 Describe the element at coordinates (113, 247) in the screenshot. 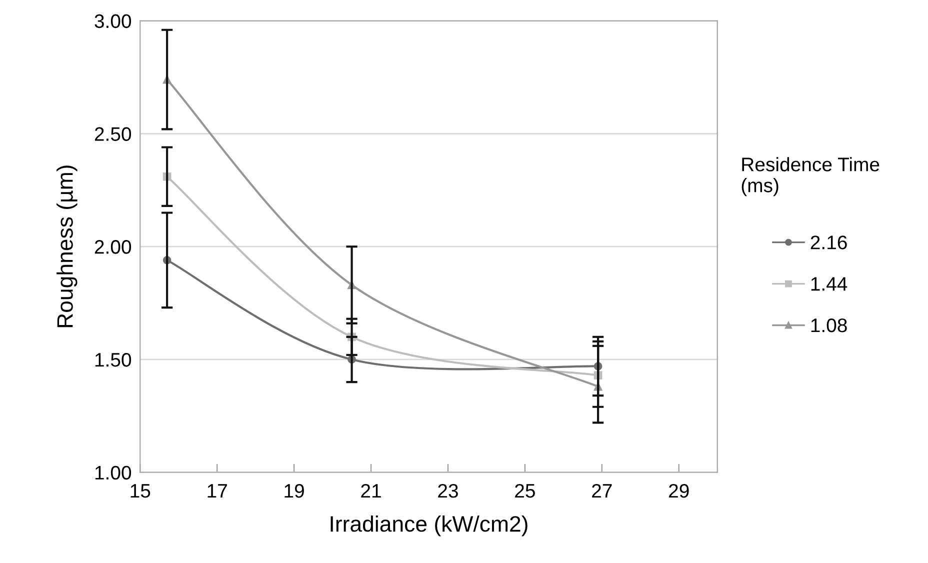

I see `y-tick-label: 2.00` at that location.